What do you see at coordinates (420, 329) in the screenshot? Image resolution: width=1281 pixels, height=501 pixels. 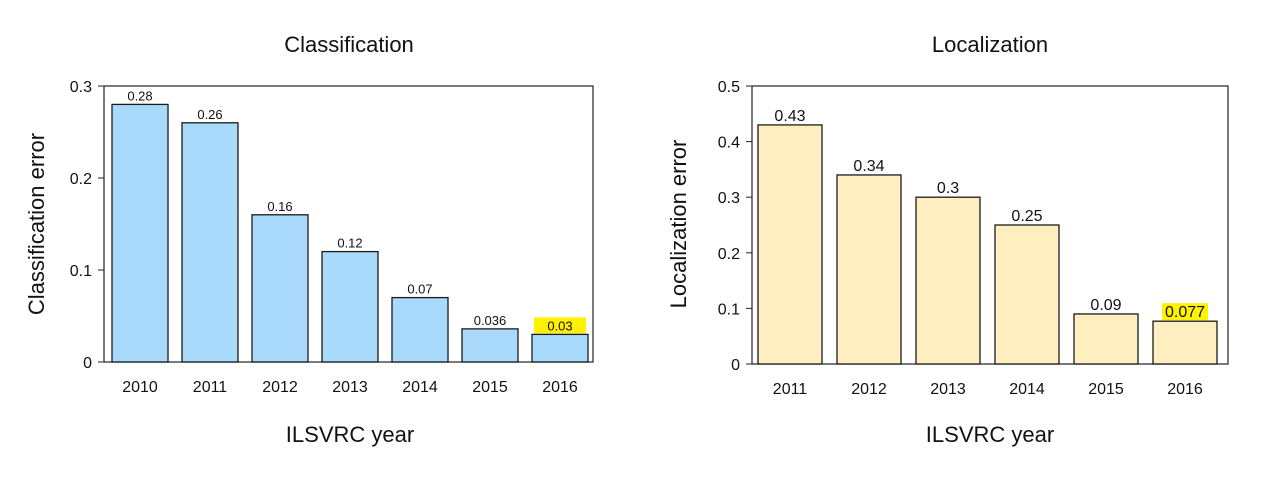 I see `classification-bar-2014` at bounding box center [420, 329].